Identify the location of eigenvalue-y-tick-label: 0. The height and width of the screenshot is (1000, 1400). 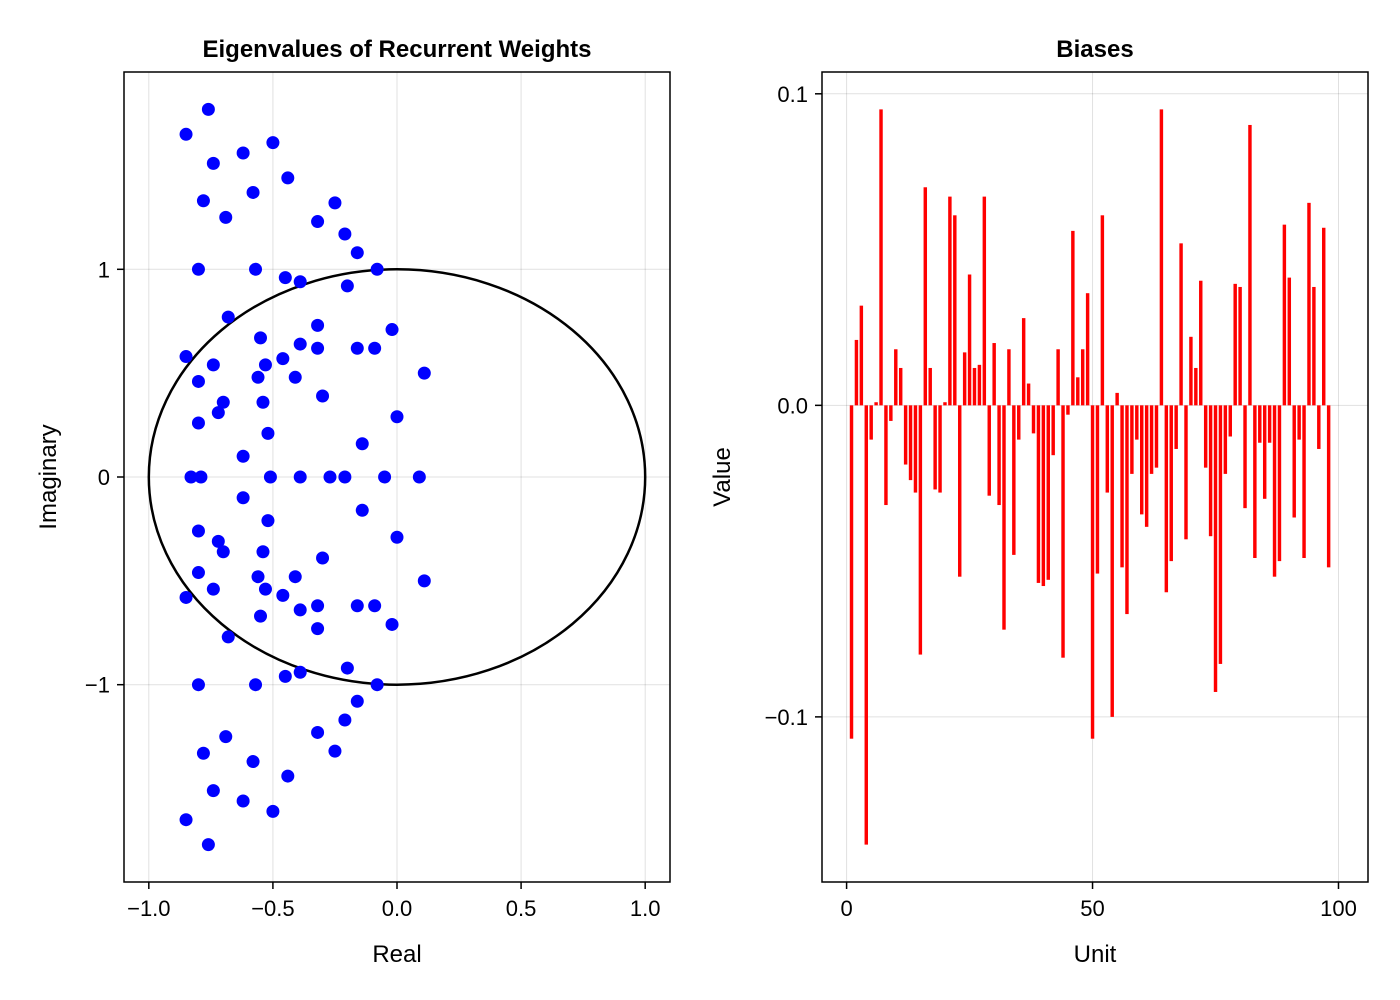
(104, 477).